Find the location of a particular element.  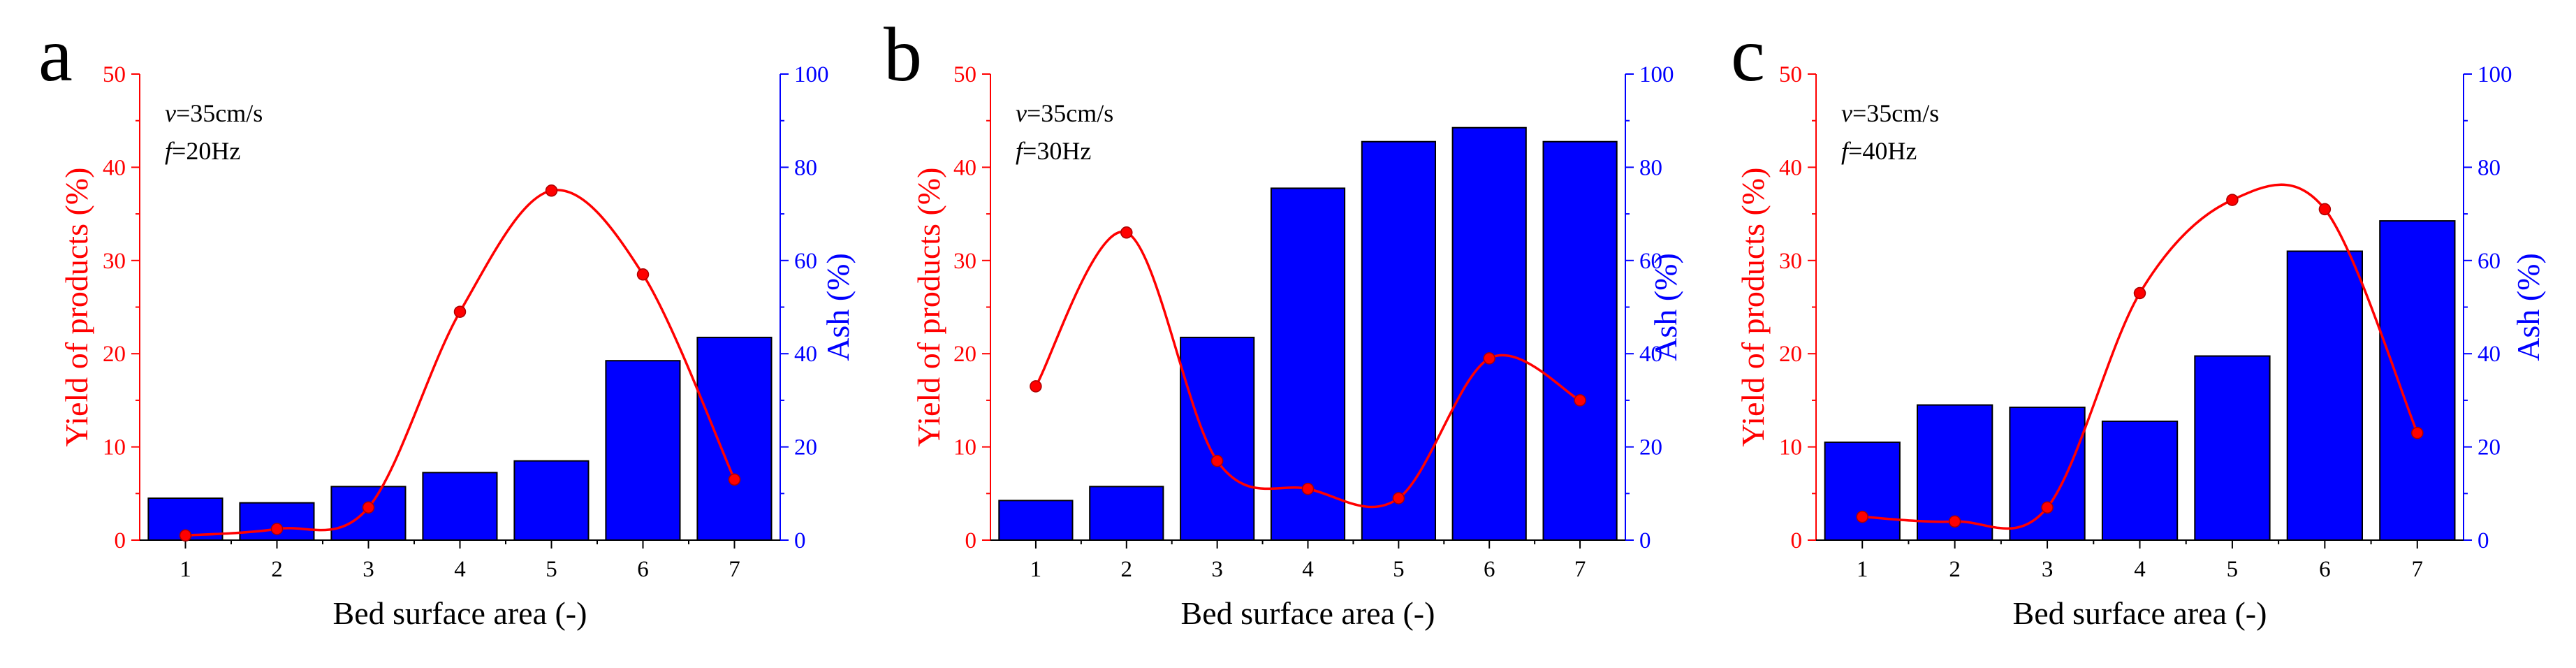

left-axis-title: Yield of products (%) is located at coordinates (1753, 307).